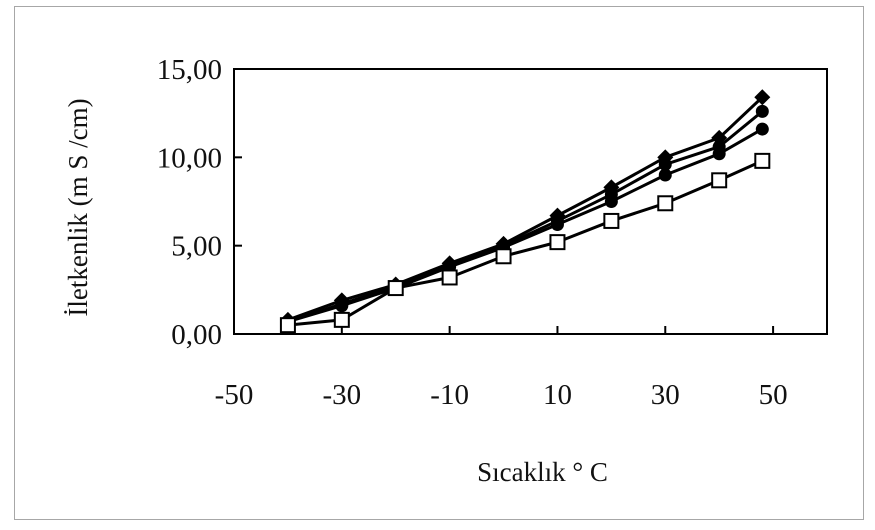  What do you see at coordinates (449, 395) in the screenshot?
I see `x-tick-label: -10` at bounding box center [449, 395].